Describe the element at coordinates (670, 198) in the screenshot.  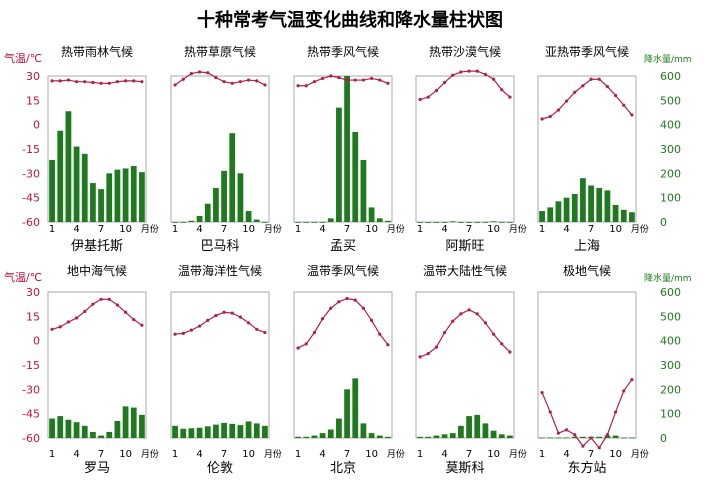
I see `precip-tick-label: 100` at that location.